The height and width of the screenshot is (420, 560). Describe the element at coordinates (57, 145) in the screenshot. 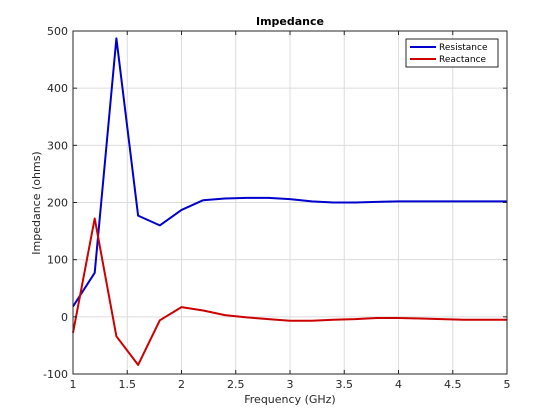

I see `y-tick-label: 300` at that location.